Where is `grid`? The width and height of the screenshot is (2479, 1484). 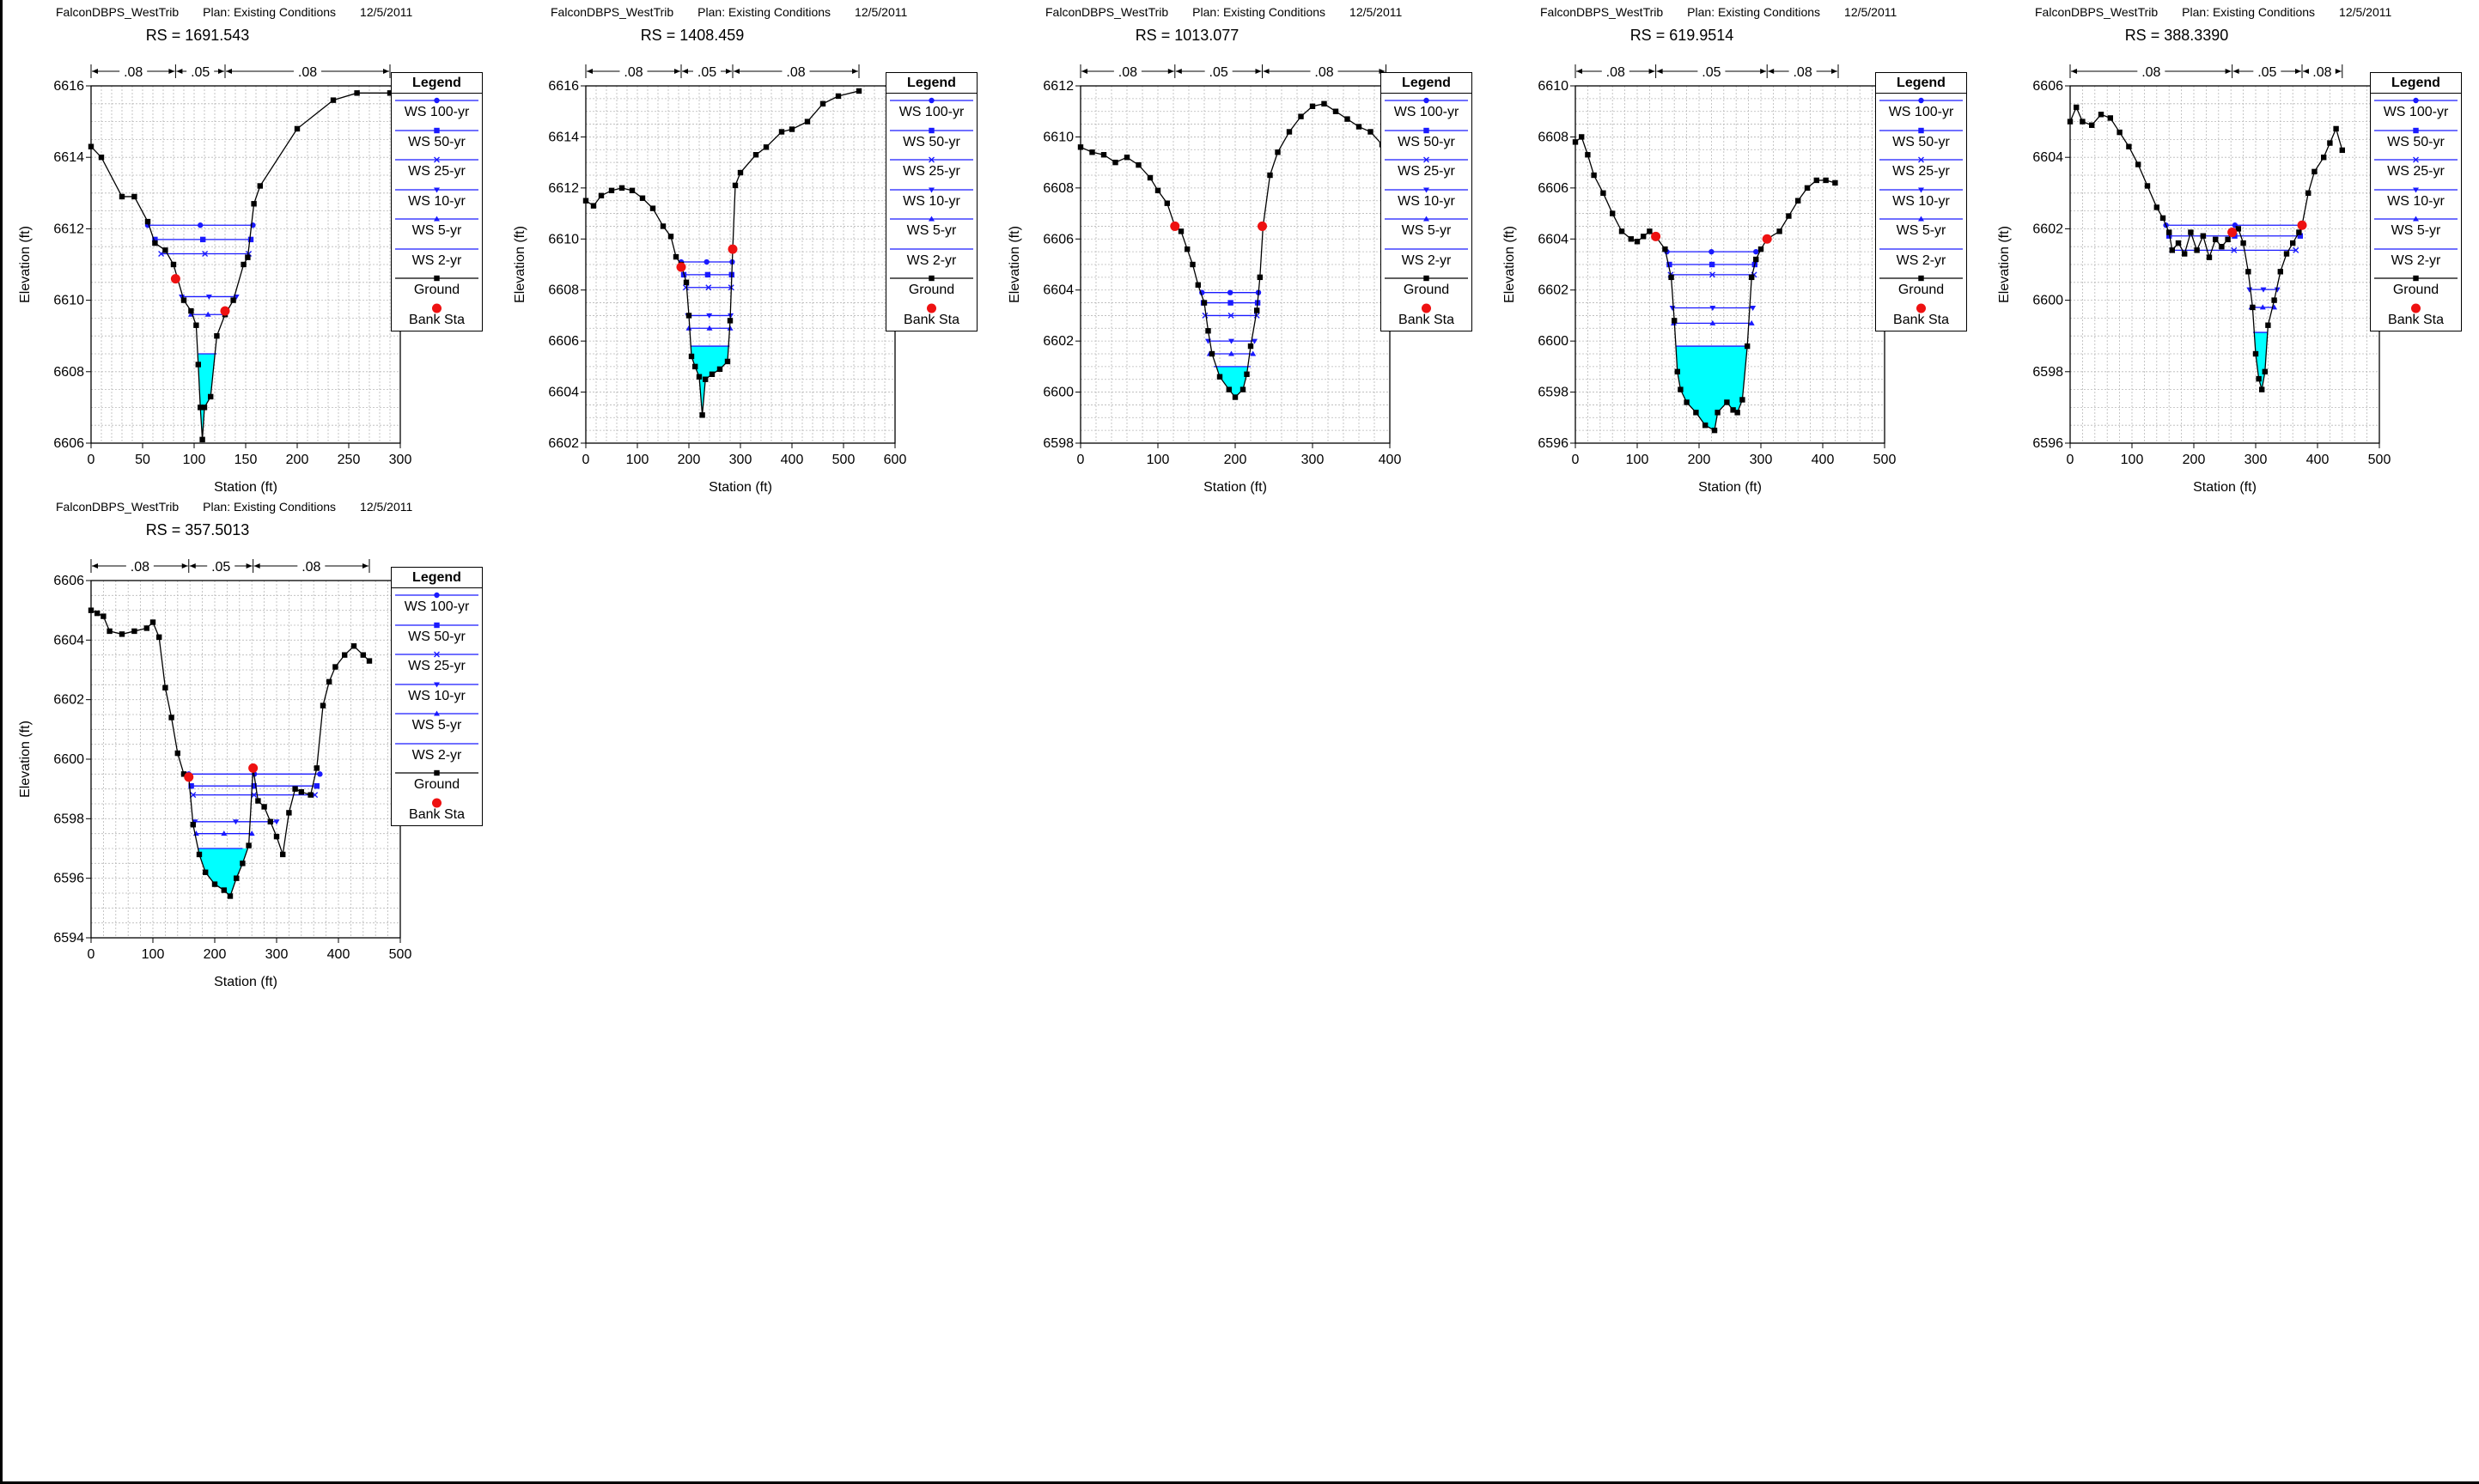 grid is located at coordinates (246, 759).